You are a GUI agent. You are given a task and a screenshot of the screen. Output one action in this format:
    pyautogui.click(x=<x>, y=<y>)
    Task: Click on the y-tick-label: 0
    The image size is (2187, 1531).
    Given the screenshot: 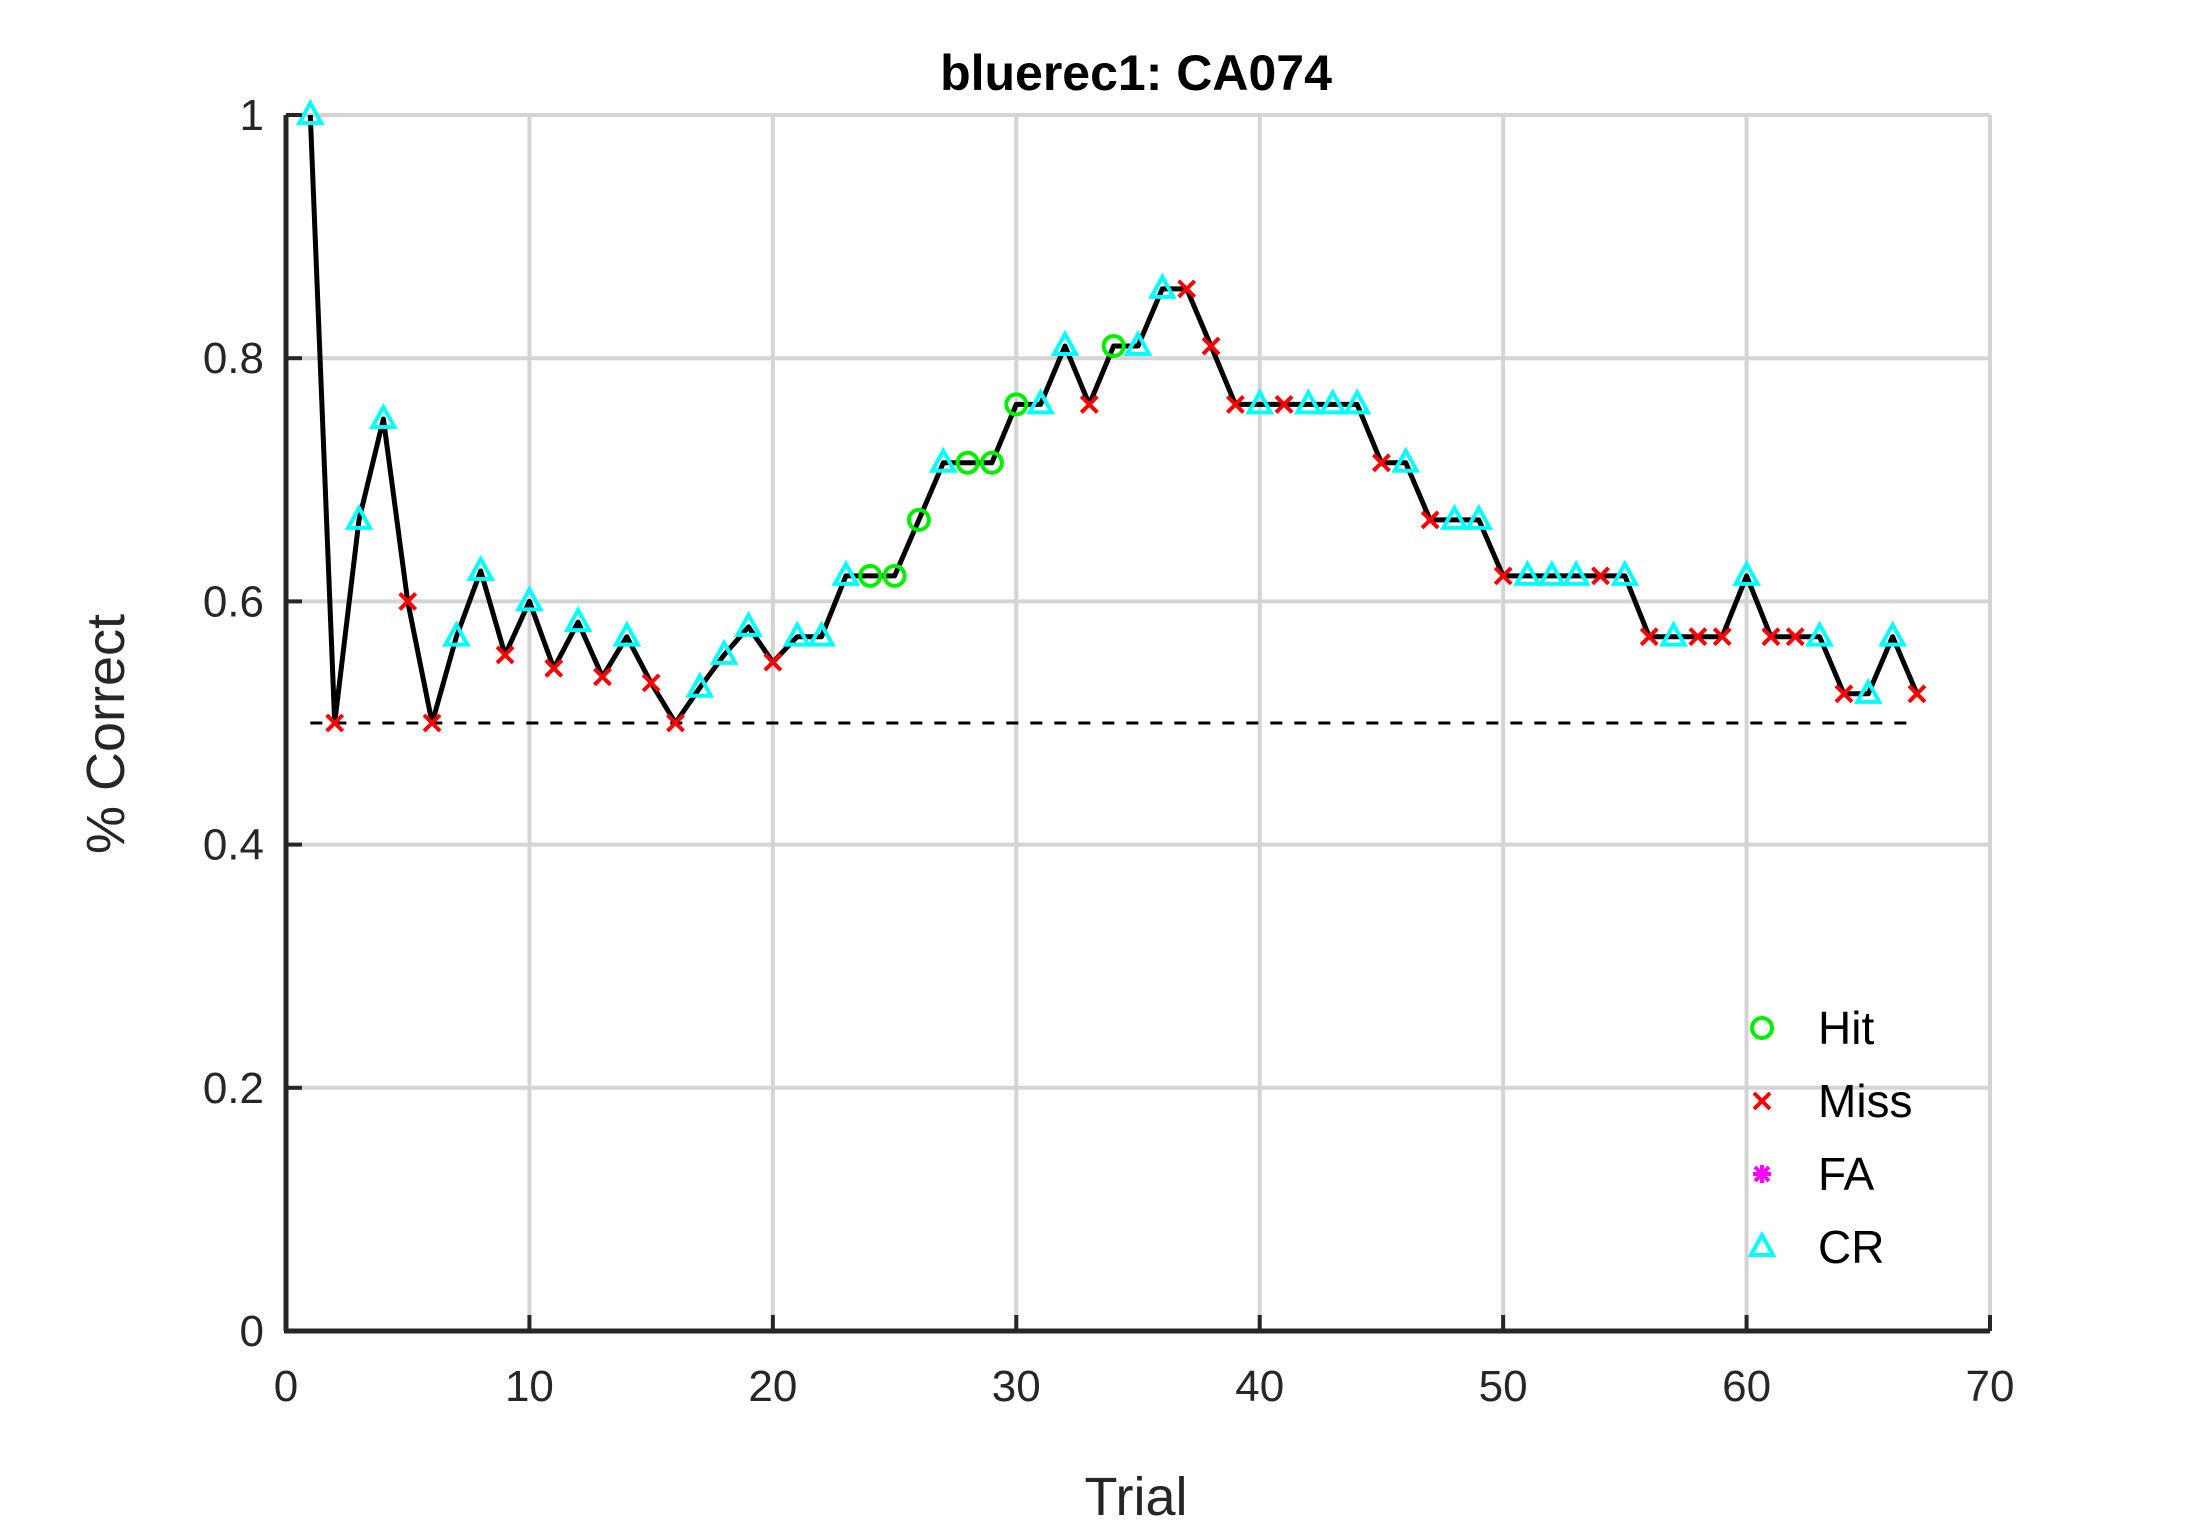 What is the action you would take?
    pyautogui.click(x=252, y=1331)
    